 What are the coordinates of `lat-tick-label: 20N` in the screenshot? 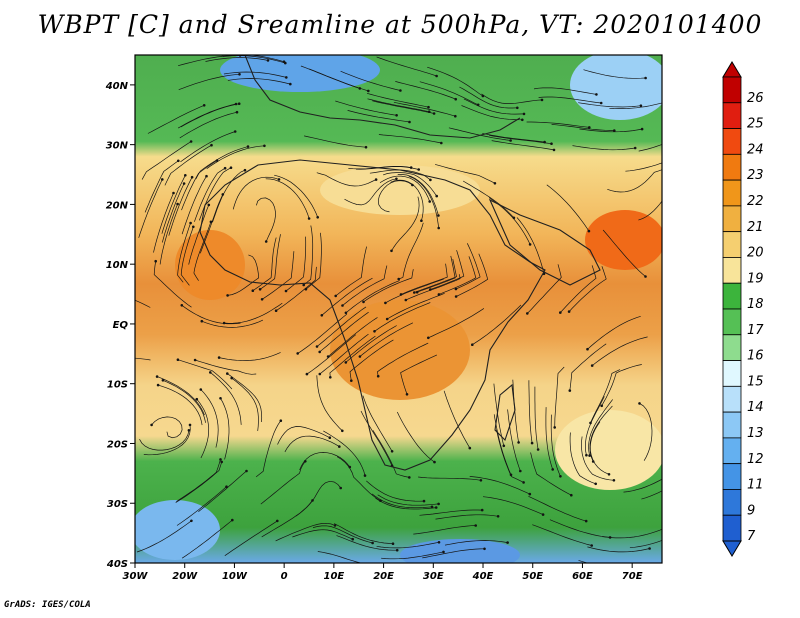 It's located at (117, 205).